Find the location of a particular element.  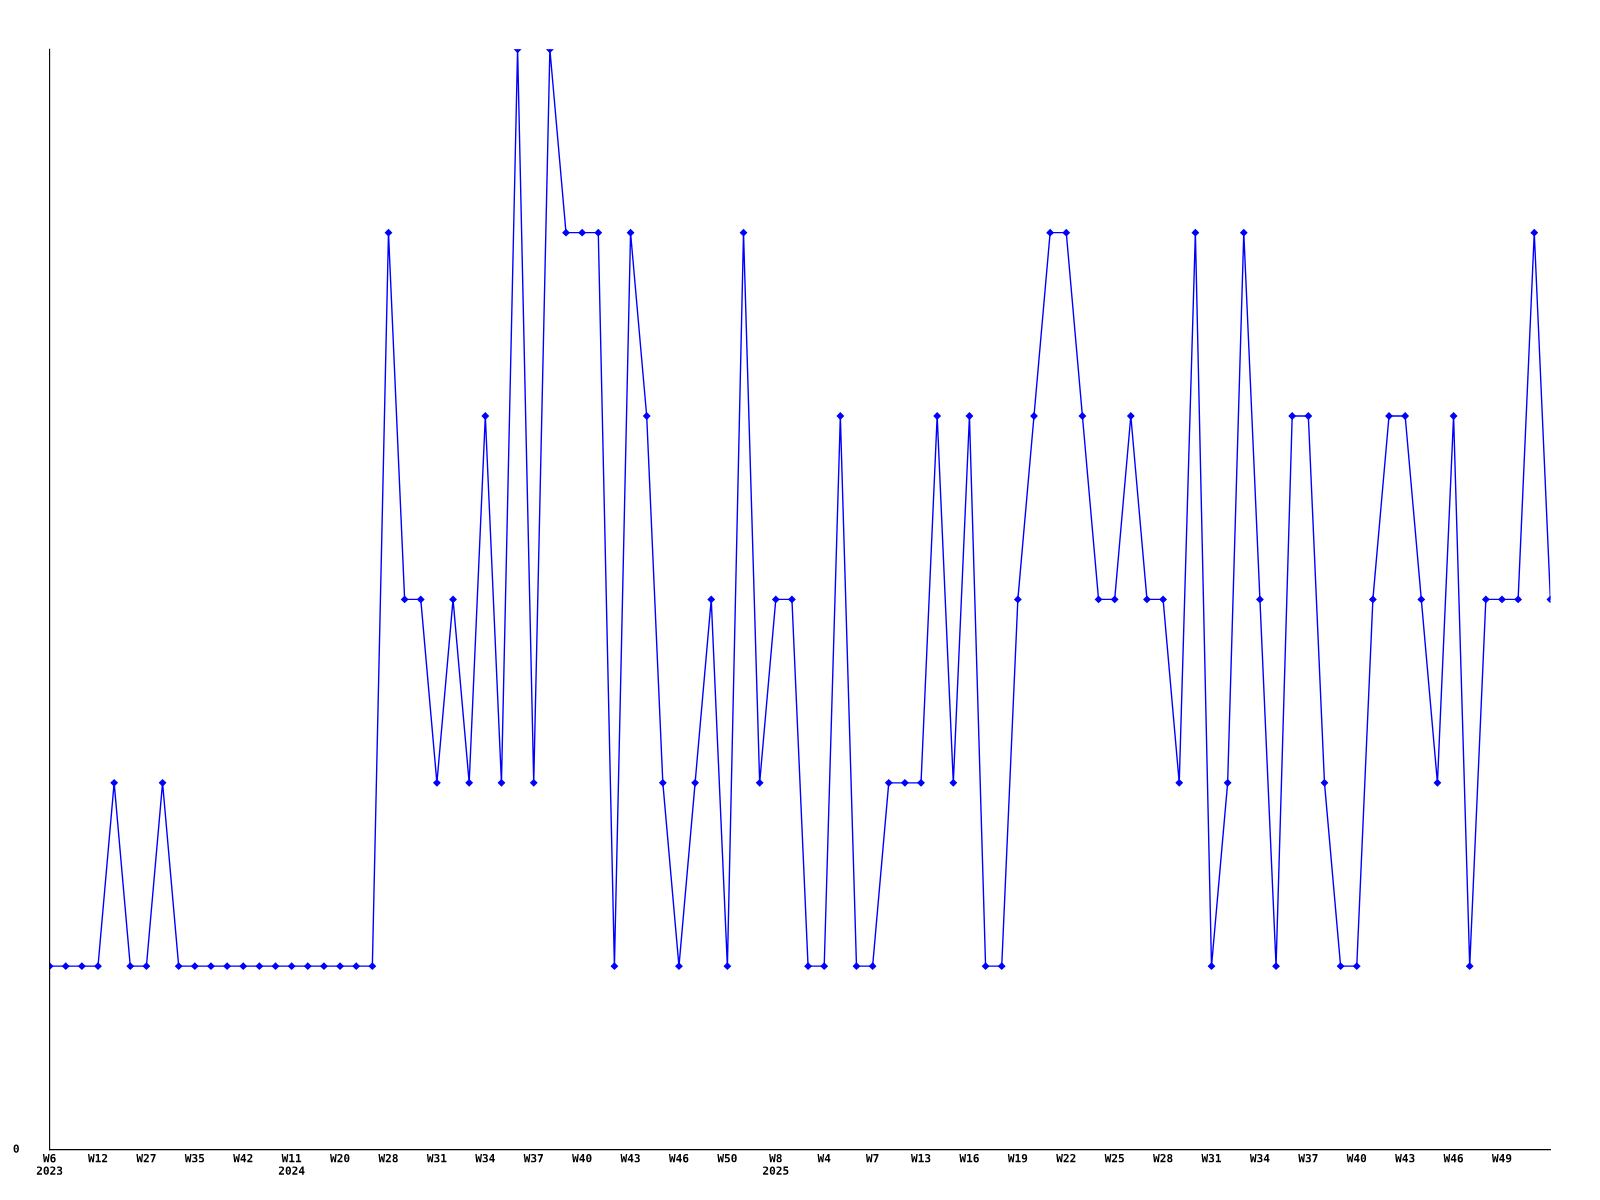

x-tick-label: W7 is located at coordinates (872, 1158).